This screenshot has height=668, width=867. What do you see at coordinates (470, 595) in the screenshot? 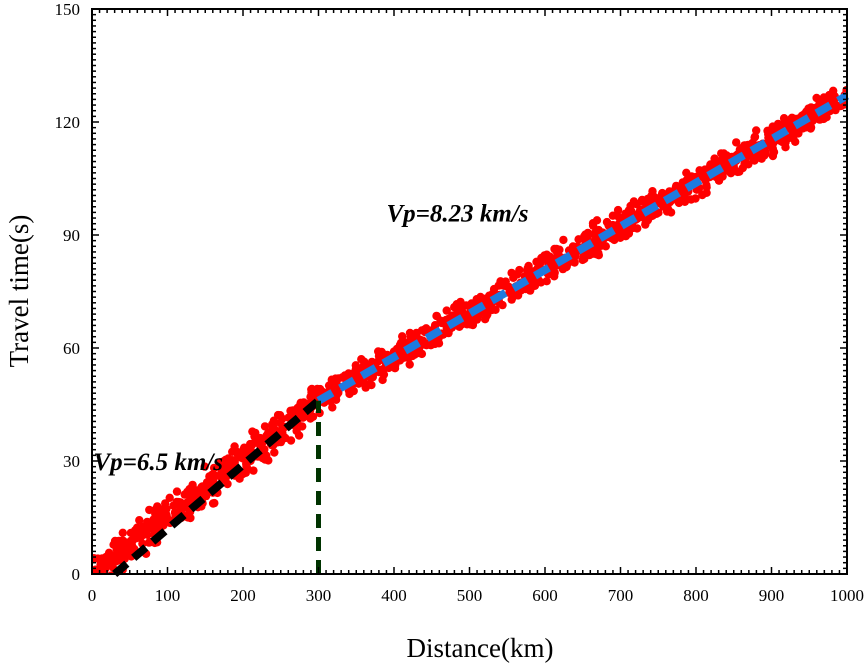
I see `x-tick-label: 500` at bounding box center [470, 595].